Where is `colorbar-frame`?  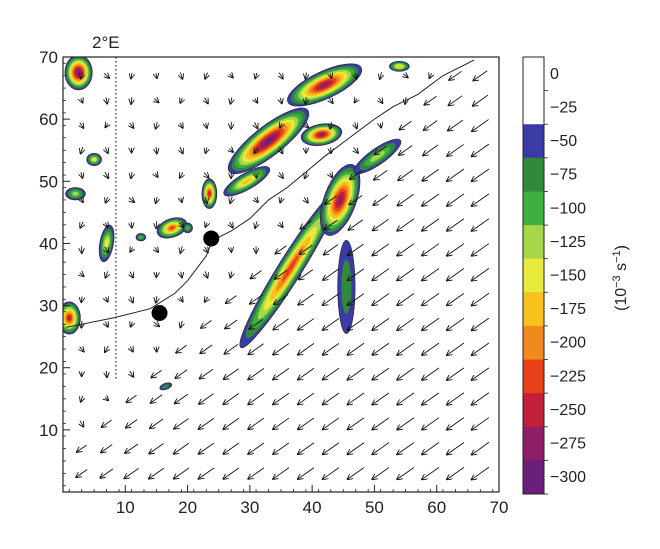 colorbar-frame is located at coordinates (533, 275).